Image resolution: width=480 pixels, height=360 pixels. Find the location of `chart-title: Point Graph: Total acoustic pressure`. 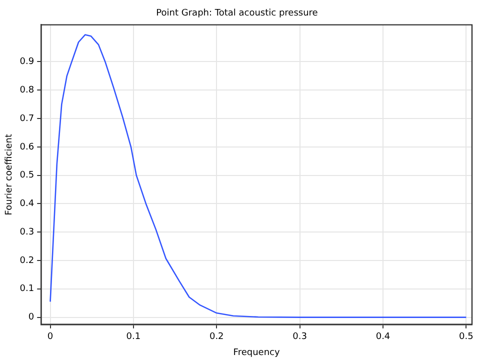

chart-title: Point Graph: Total acoustic pressure is located at coordinates (237, 13).